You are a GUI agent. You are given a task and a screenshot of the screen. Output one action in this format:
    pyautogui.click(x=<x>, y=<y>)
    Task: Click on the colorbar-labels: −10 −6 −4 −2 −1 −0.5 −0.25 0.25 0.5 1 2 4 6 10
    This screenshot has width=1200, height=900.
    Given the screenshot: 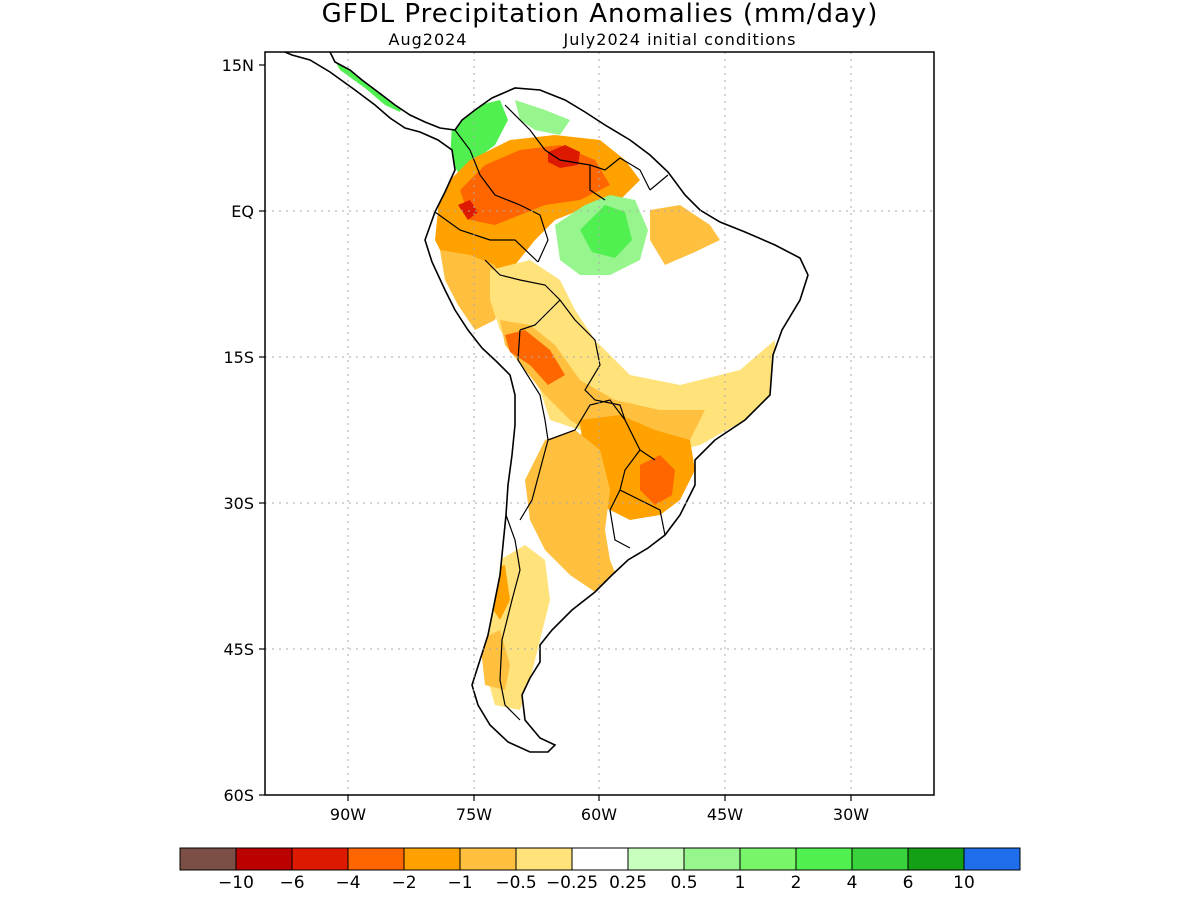 What is the action you would take?
    pyautogui.click(x=596, y=883)
    